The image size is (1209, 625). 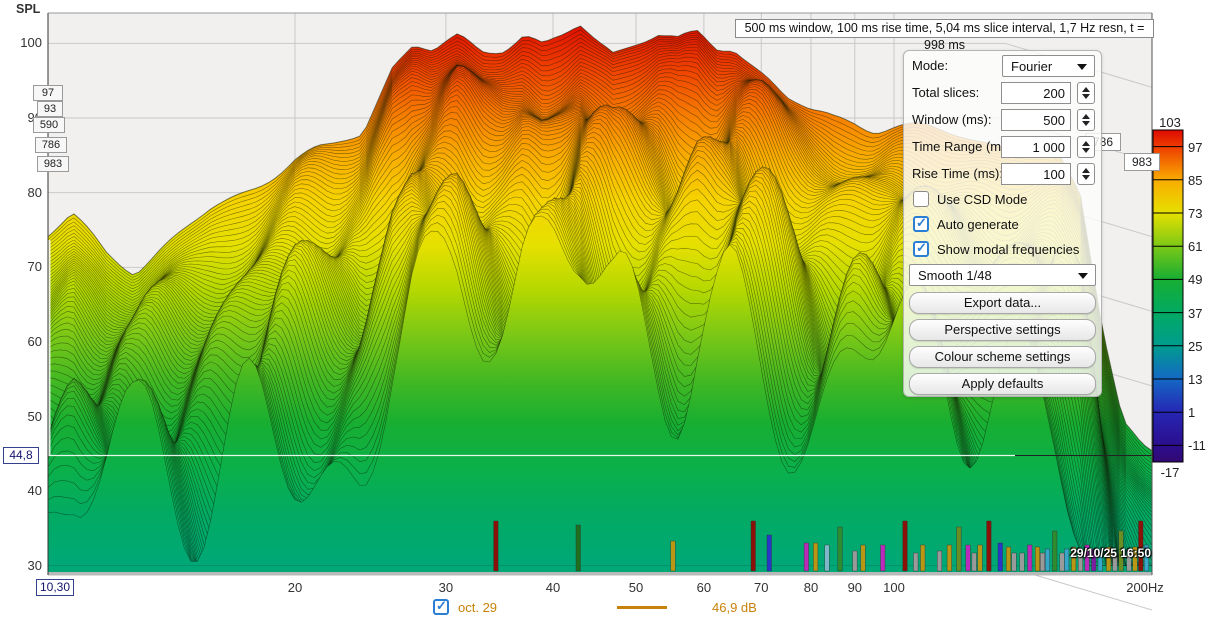 What do you see at coordinates (1002, 330) in the screenshot?
I see `perspective-settings-button: Perspective settings` at bounding box center [1002, 330].